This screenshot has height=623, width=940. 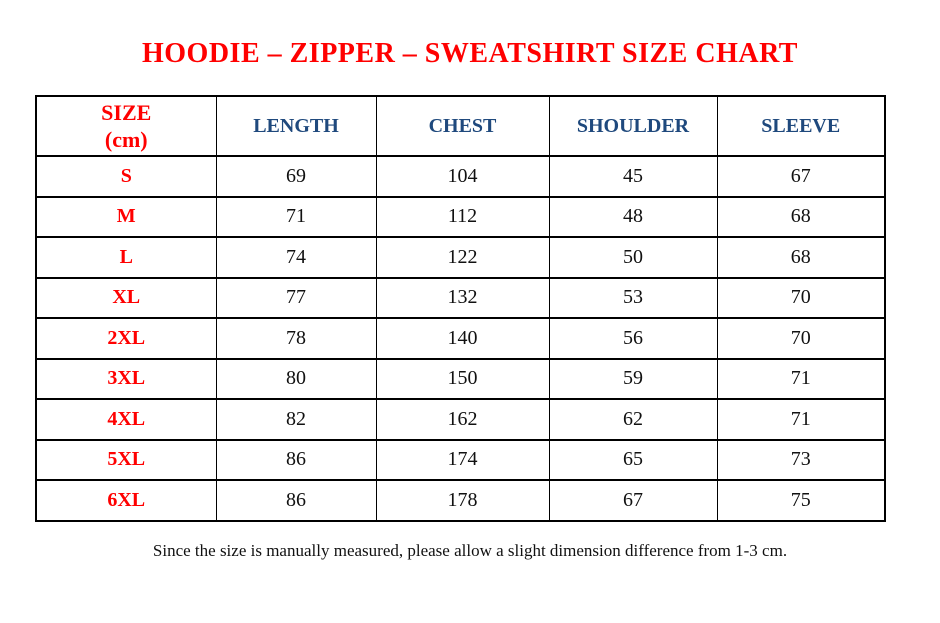 I want to click on table-row-xl: XL 77 132 53 70, so click(x=460, y=297).